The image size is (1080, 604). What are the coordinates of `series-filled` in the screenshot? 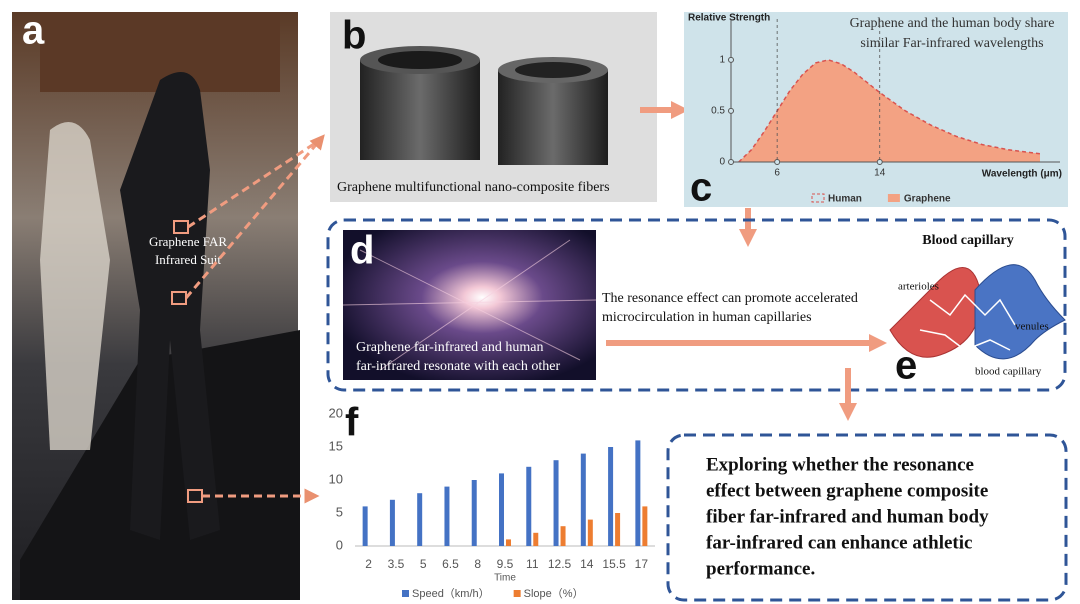 It's located at (889, 110).